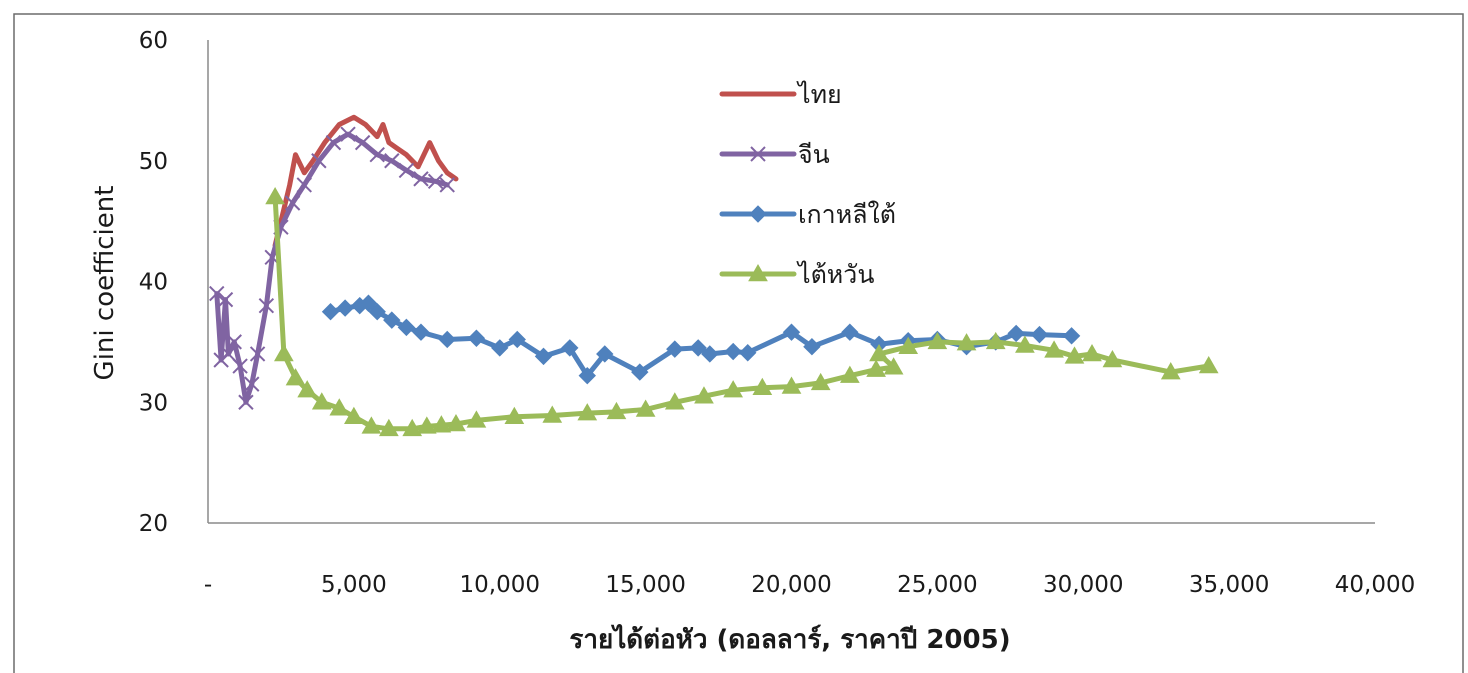 This screenshot has height=673, width=1468. What do you see at coordinates (208, 585) in the screenshot?
I see `x-tick-label: -` at bounding box center [208, 585].